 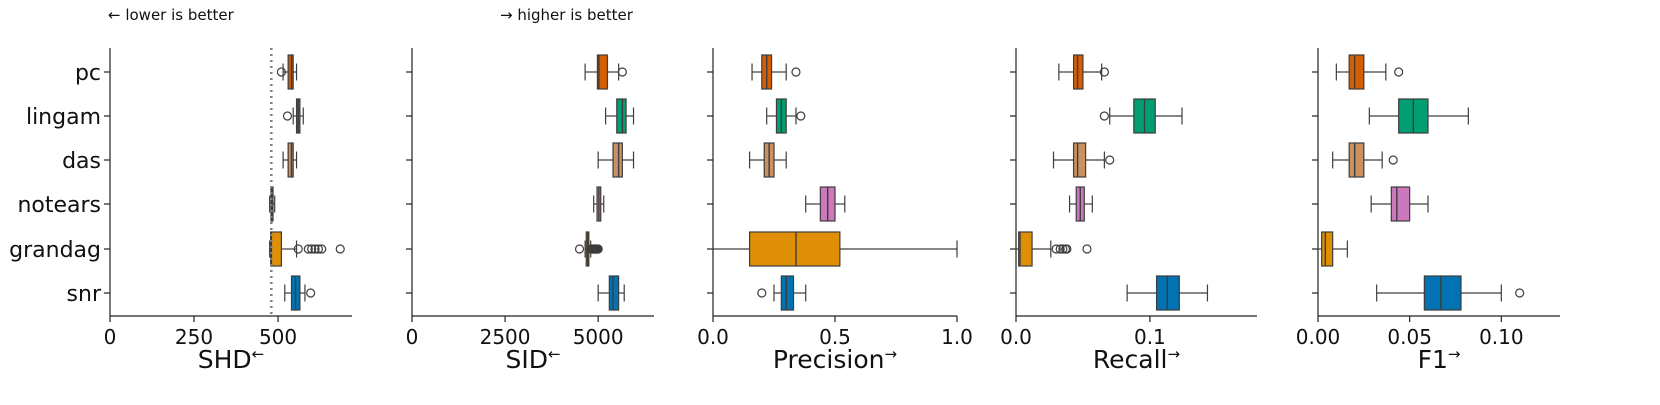 I want to click on sid-pc-box, so click(x=602, y=72).